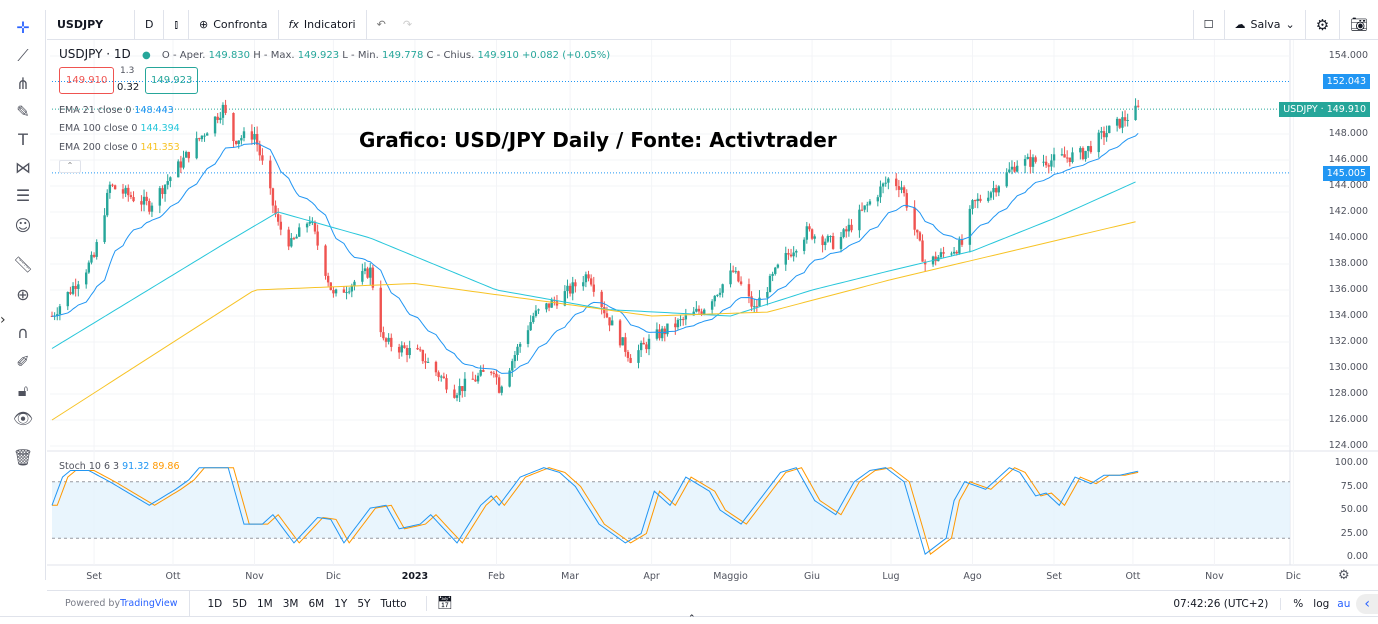 Image resolution: width=1378 pixels, height=624 pixels. Describe the element at coordinates (23, 83) in the screenshot. I see `pitchfork-icon: ⋔` at that location.